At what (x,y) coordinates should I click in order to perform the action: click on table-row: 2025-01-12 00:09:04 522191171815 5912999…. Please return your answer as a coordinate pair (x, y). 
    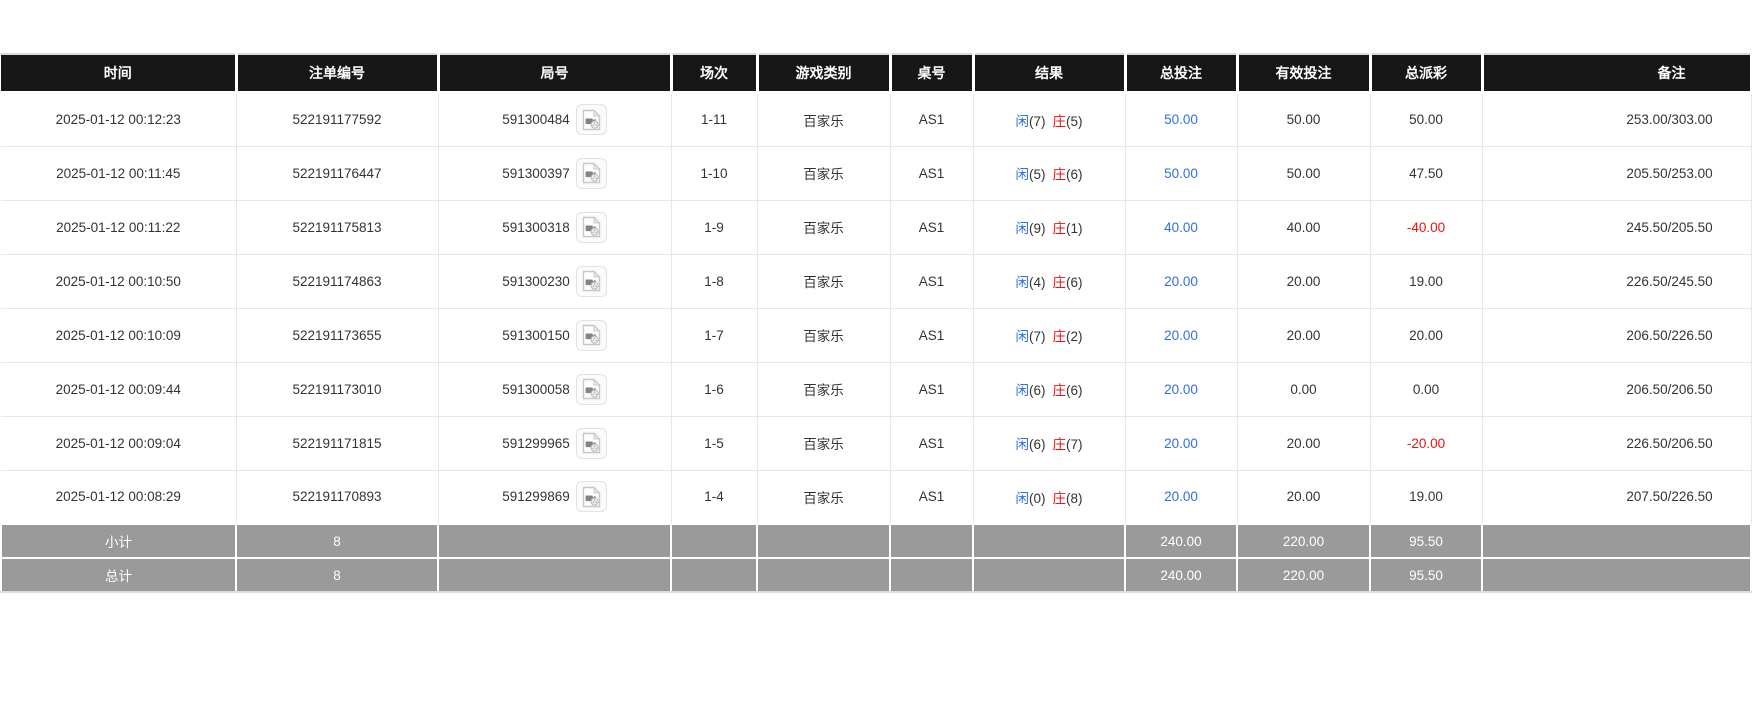
    Looking at the image, I should click on (876, 443).